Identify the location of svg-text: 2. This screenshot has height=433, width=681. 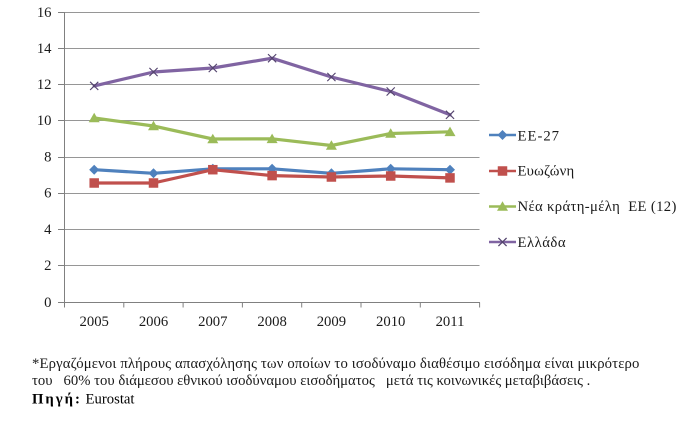
(47, 266).